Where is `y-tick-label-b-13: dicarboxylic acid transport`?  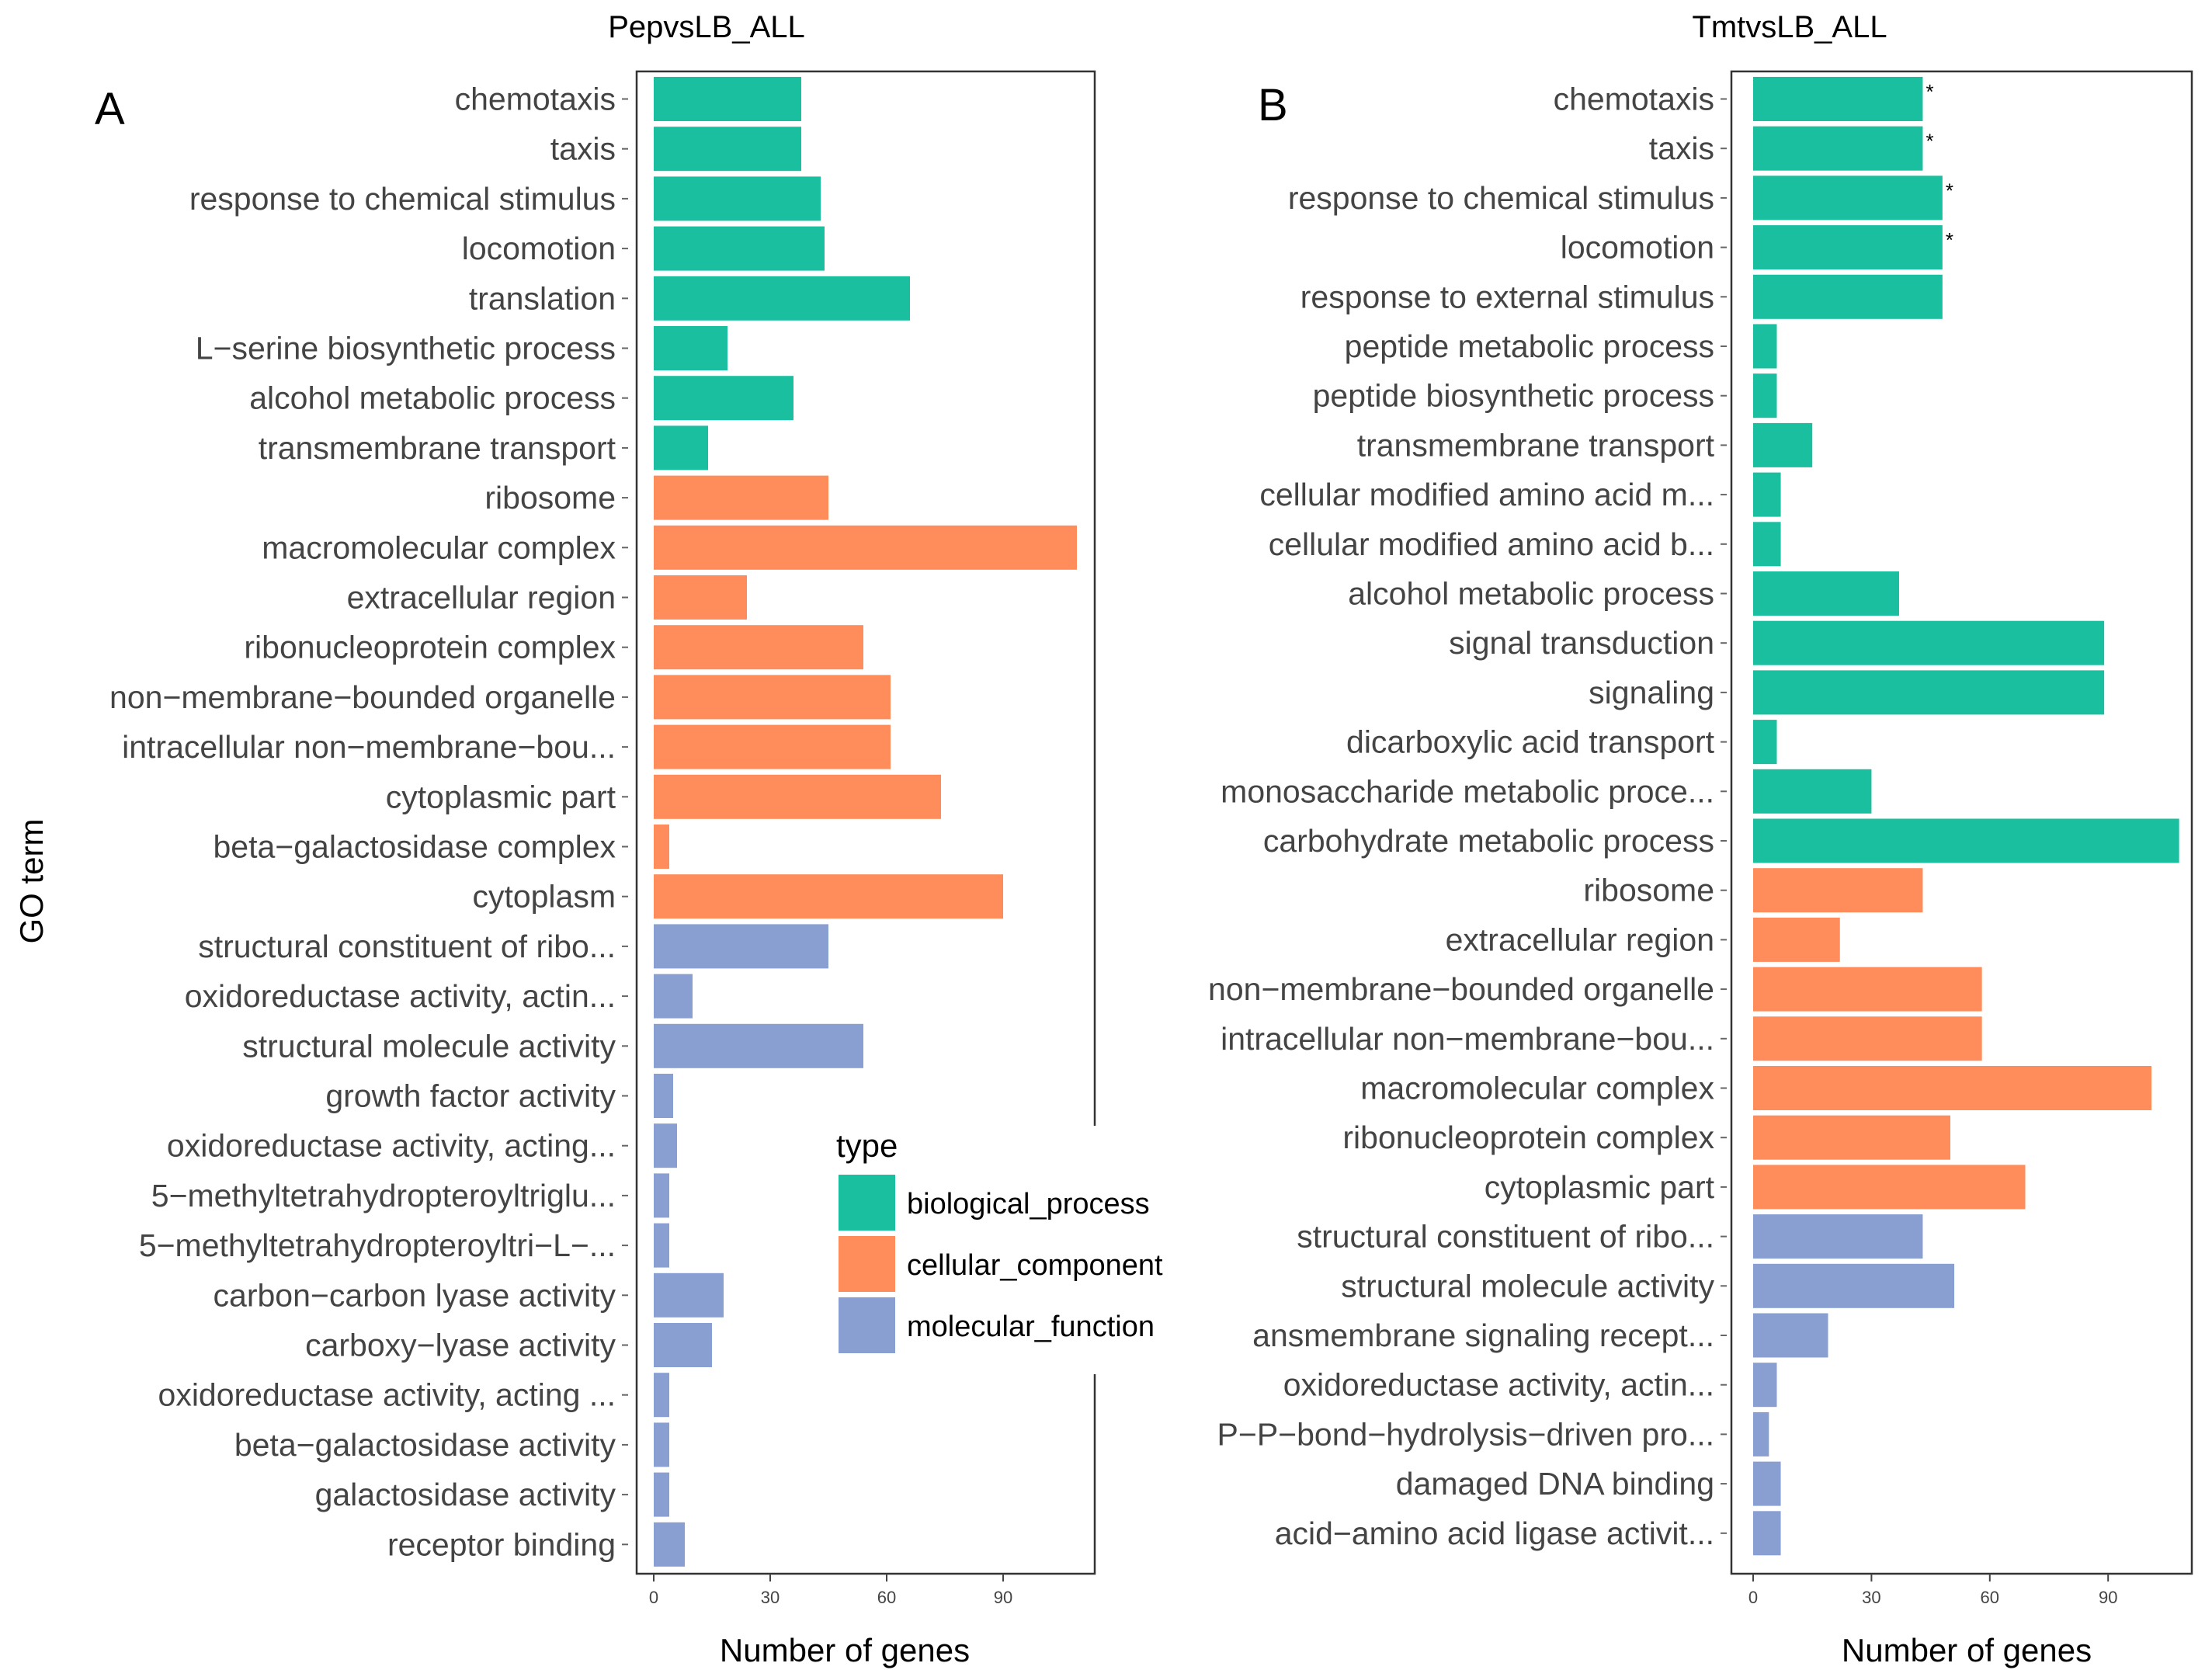
y-tick-label-b-13: dicarboxylic acid transport is located at coordinates (1530, 742).